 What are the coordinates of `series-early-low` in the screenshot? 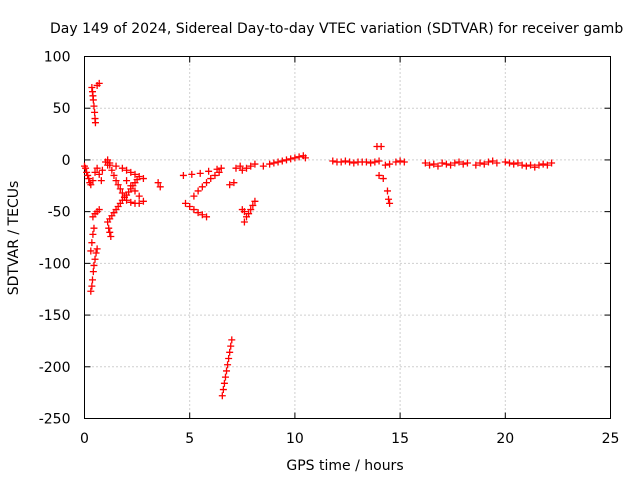 It's located at (95, 250).